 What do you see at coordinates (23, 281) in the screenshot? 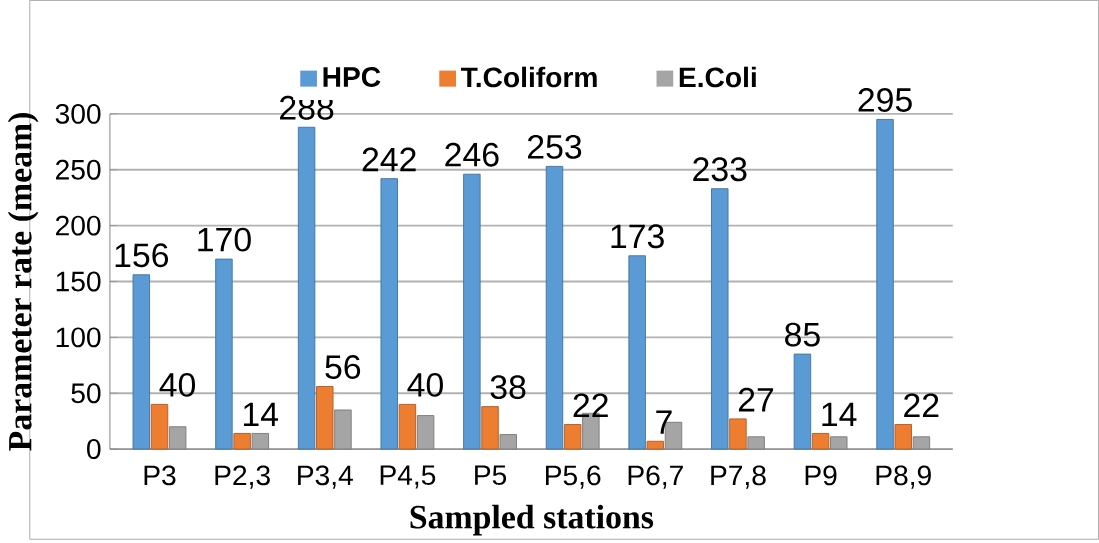
I see `y-axis-title: Parameter rate (meam)` at bounding box center [23, 281].